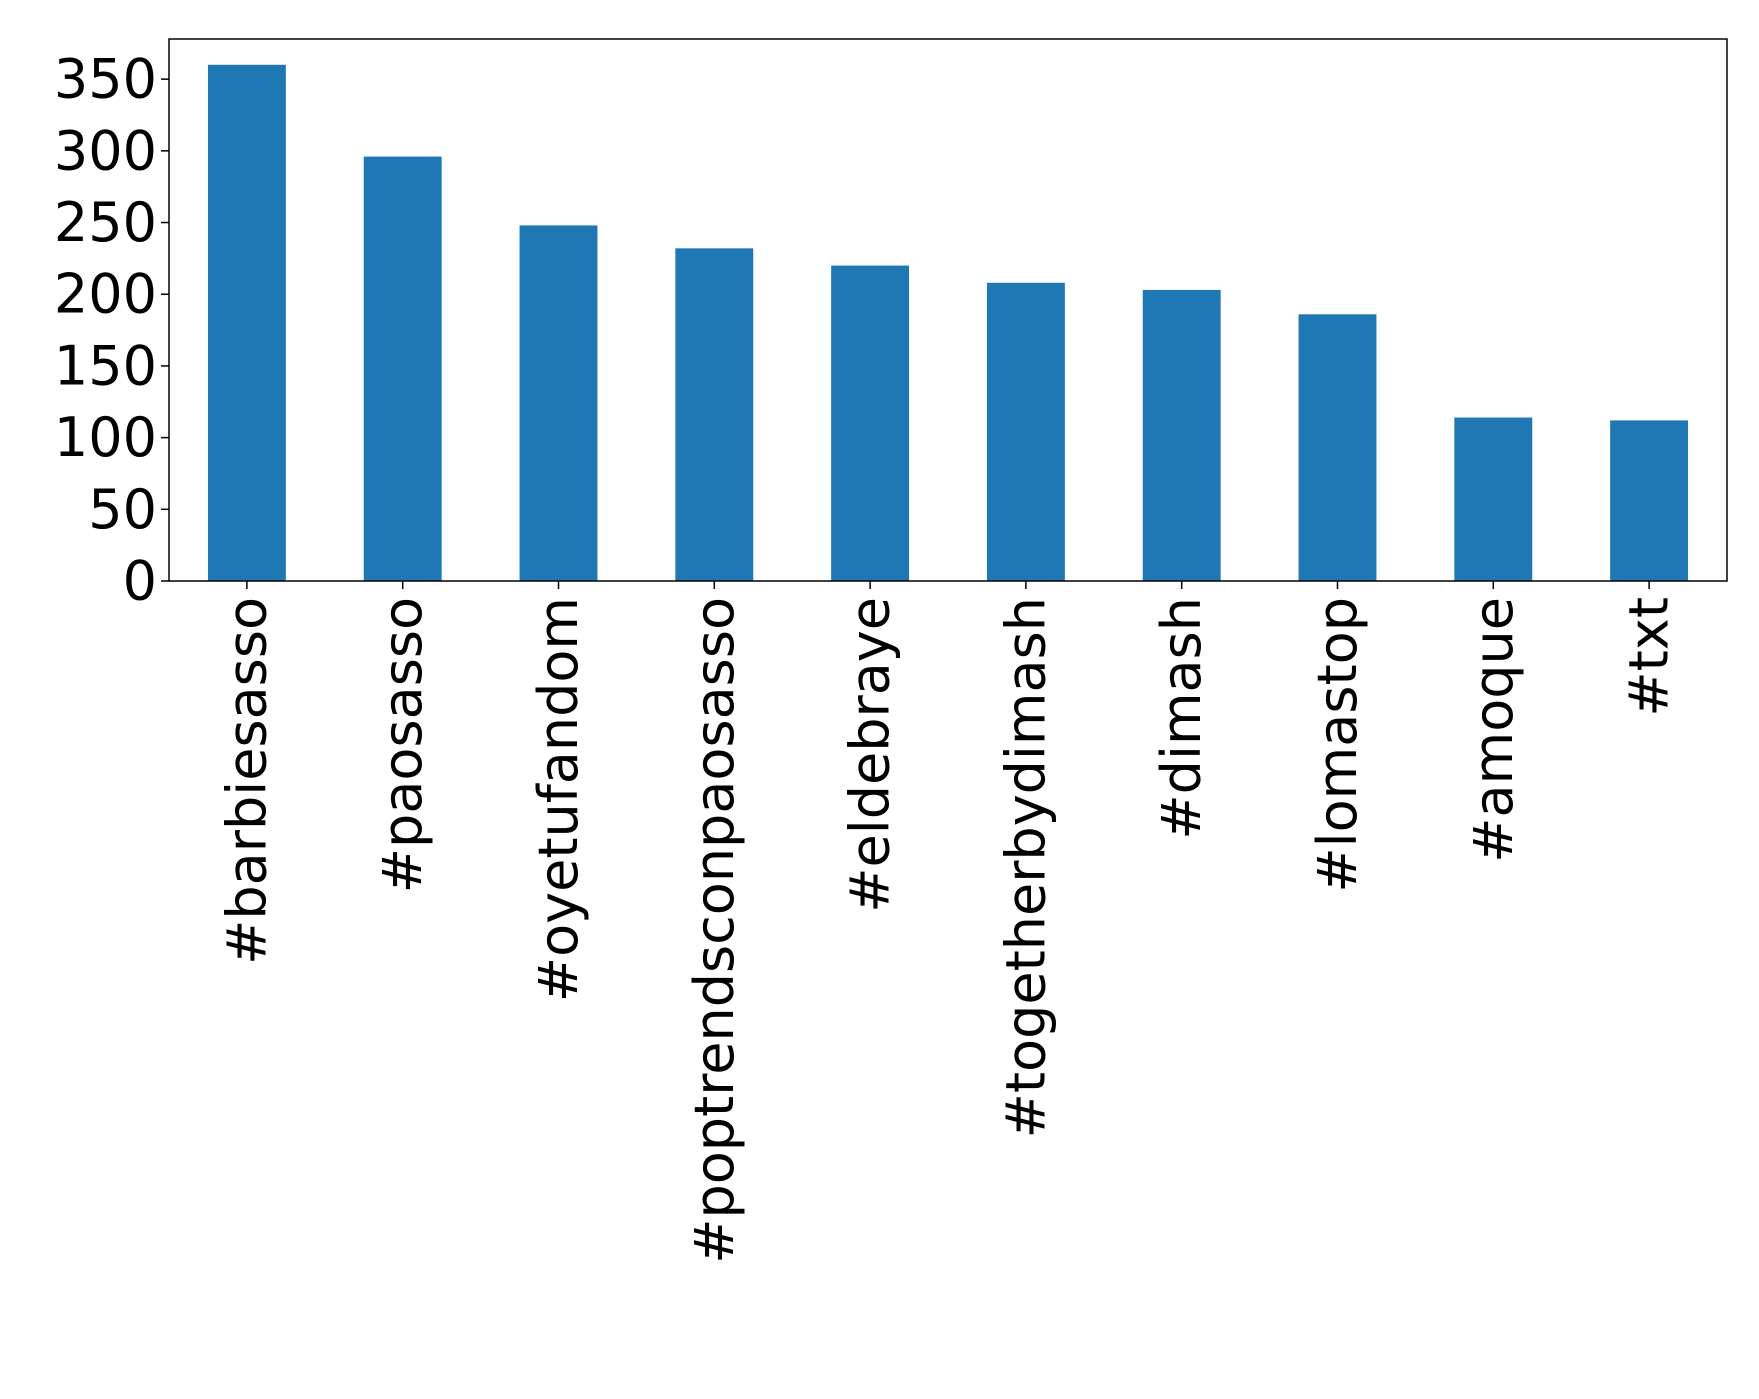  Describe the element at coordinates (1337, 745) in the screenshot. I see `x-tick-label: #lomastop` at that location.